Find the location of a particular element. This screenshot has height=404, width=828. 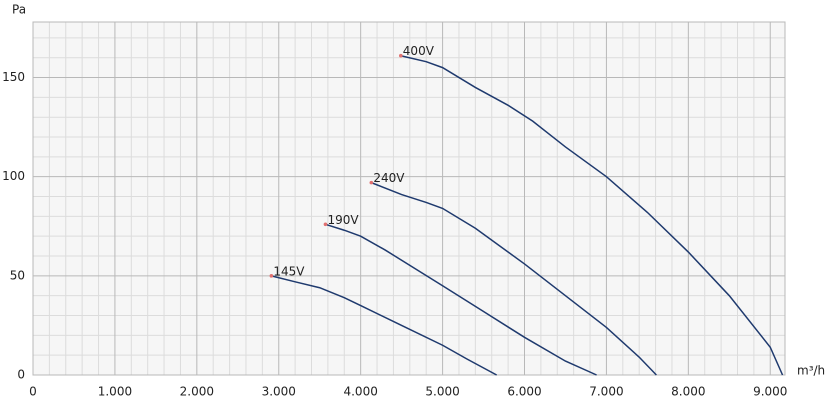

x-tick-label: 6.000 is located at coordinates (524, 392).